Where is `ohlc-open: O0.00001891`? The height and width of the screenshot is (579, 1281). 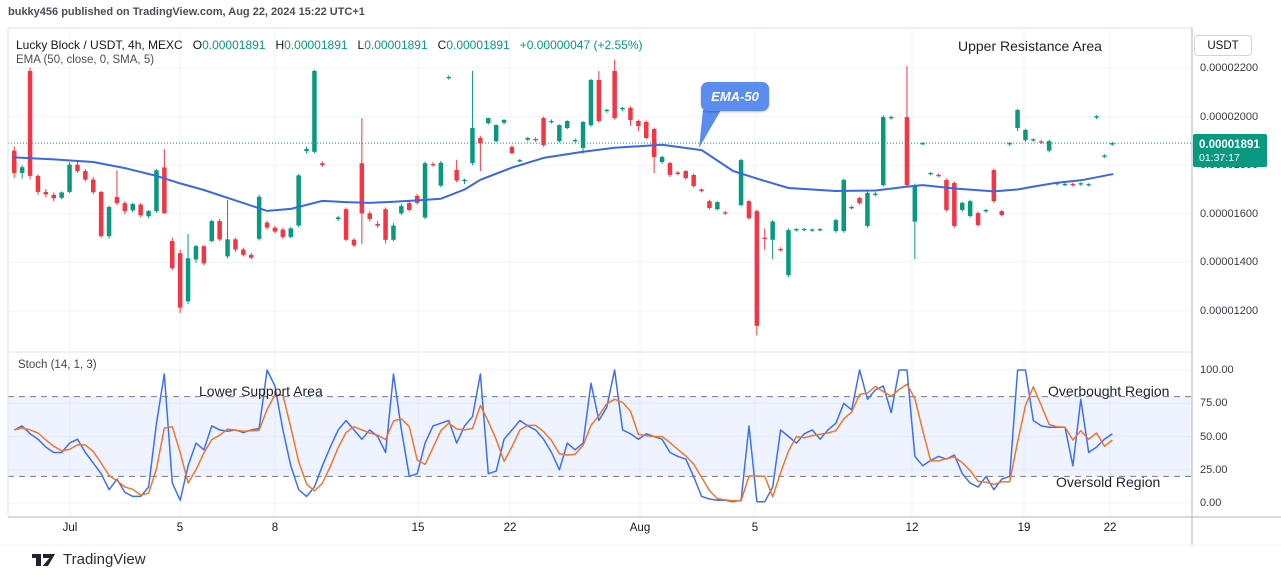
ohlc-open: O0.00001891 is located at coordinates (229, 45).